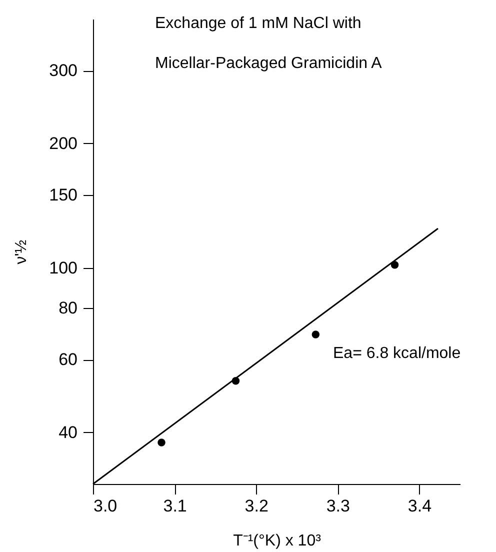 Image resolution: width=496 pixels, height=552 pixels. What do you see at coordinates (397, 353) in the screenshot?
I see `annotation: Ea= 6.8 kcal/mole` at bounding box center [397, 353].